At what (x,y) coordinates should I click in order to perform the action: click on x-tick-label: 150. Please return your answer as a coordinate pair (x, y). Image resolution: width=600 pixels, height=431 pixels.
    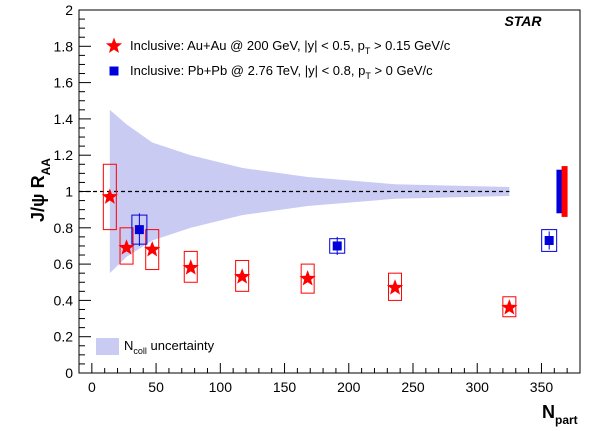
    Looking at the image, I should click on (285, 387).